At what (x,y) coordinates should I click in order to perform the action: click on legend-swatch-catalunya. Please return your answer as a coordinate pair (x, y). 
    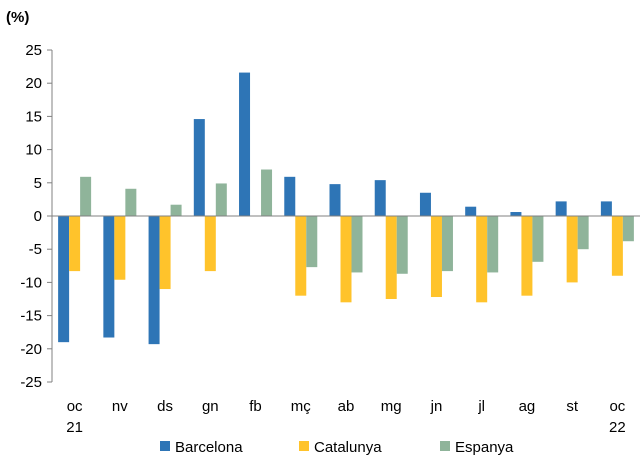
    Looking at the image, I should click on (304, 446).